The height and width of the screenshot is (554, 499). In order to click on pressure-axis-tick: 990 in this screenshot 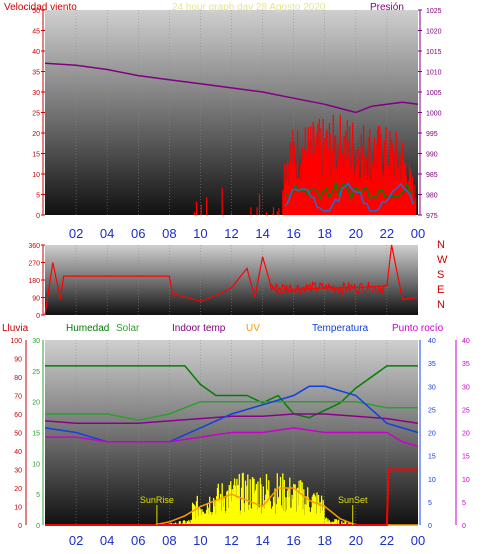, I will do `click(432, 155)`.